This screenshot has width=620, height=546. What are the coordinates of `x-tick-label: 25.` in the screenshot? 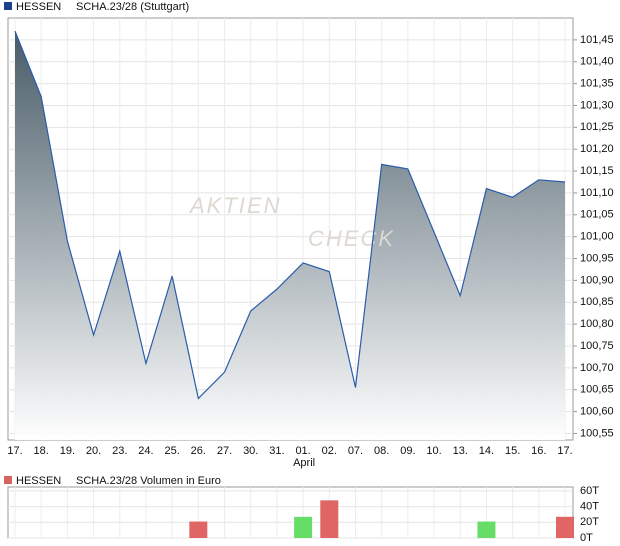 It's located at (171, 451).